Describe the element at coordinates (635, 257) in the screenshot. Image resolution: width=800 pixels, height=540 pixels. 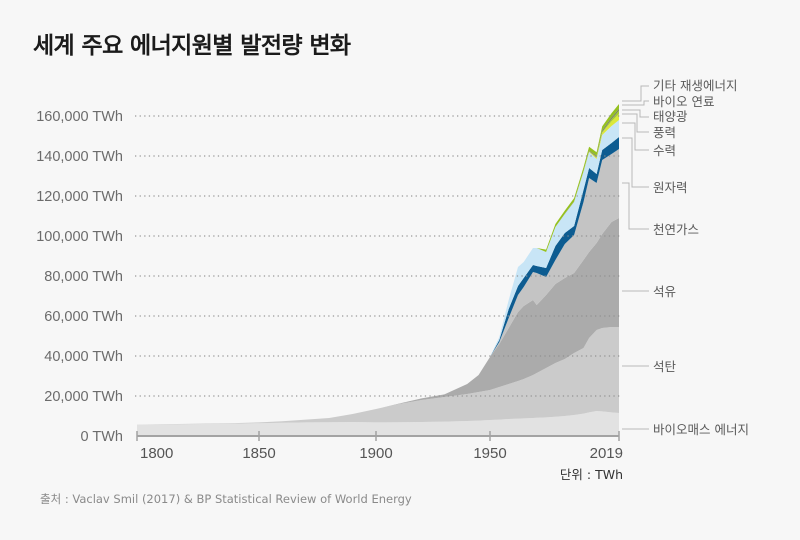
I see `label-connectors` at that location.